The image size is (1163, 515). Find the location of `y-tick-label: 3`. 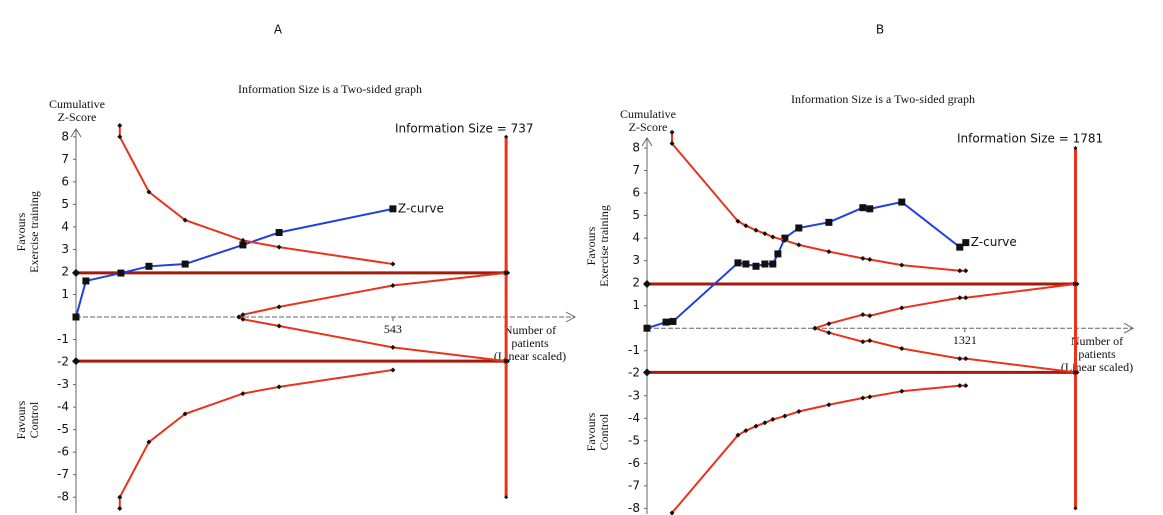

y-tick-label: 3 is located at coordinates (636, 260).